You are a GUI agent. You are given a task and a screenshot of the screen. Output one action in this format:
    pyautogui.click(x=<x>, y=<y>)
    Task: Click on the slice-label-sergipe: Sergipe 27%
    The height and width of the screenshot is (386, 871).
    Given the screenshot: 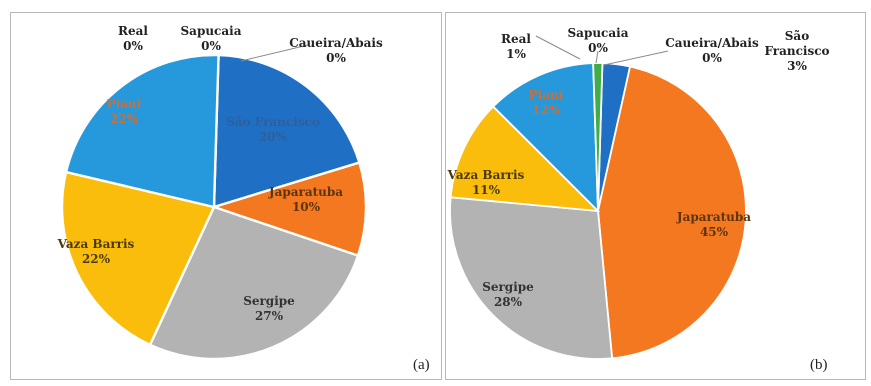 What is the action you would take?
    pyautogui.click(x=269, y=308)
    